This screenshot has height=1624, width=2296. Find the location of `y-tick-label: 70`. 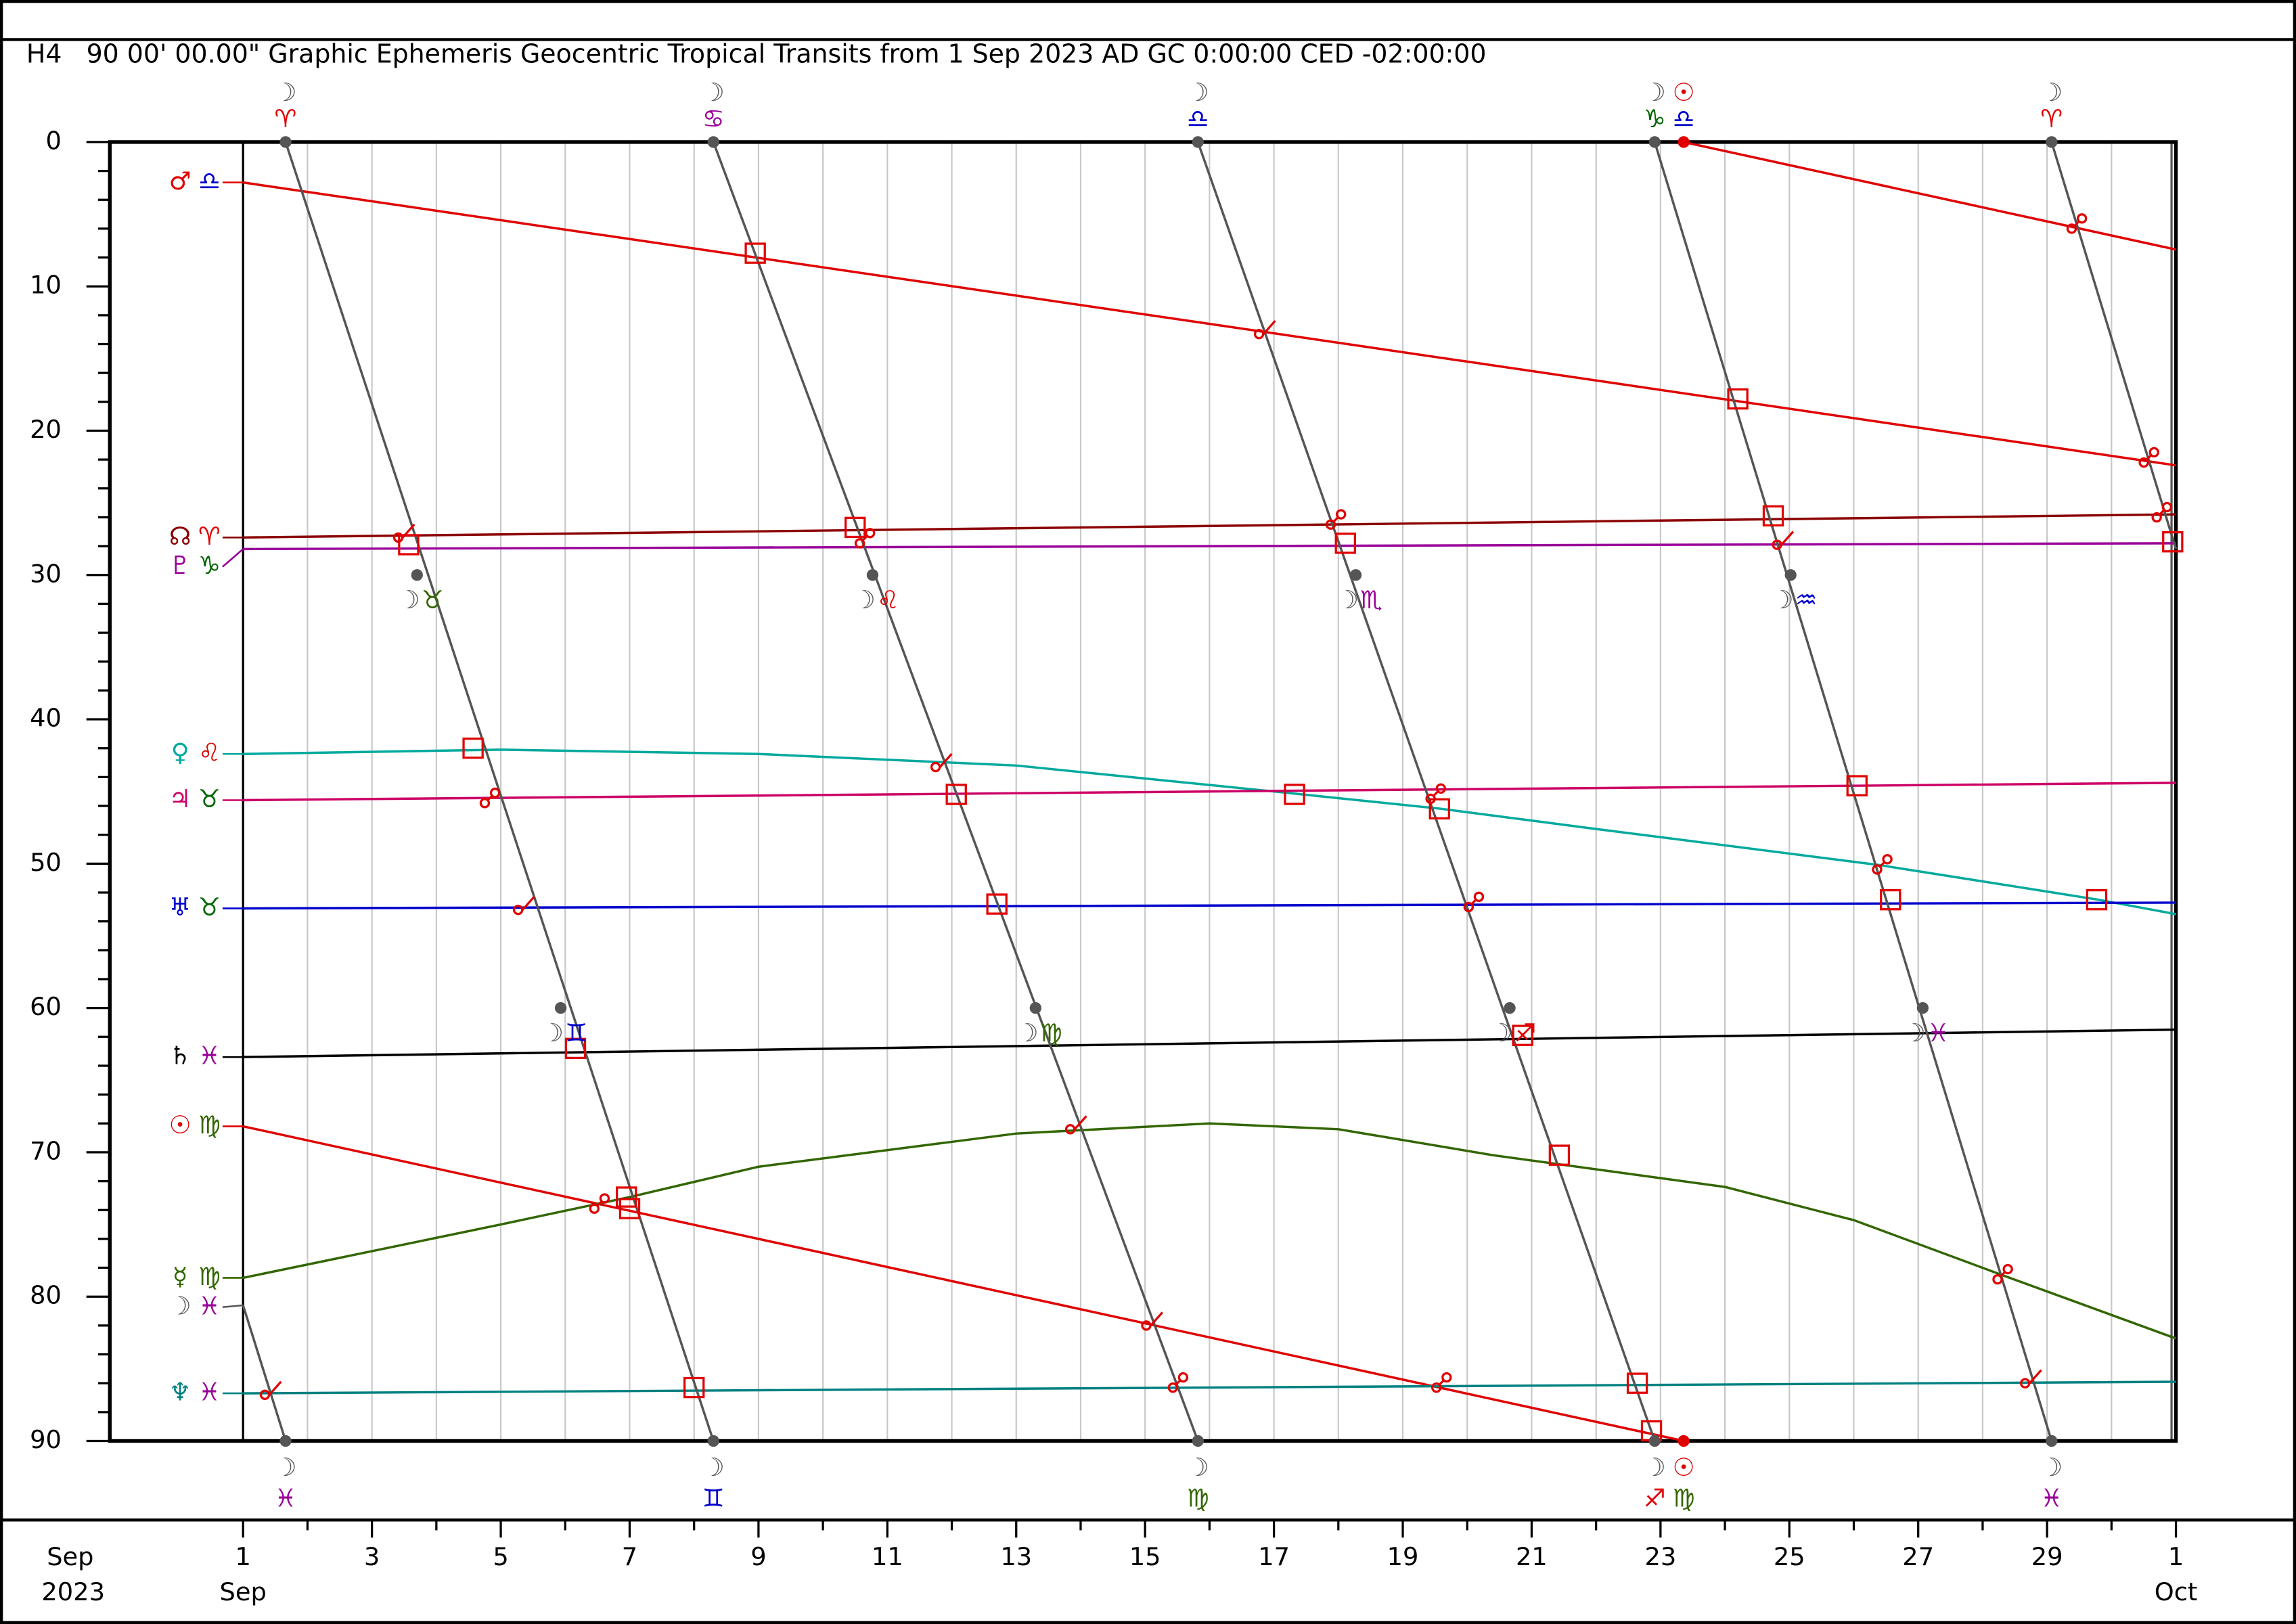

y-tick-label: 70 is located at coordinates (46, 1150).